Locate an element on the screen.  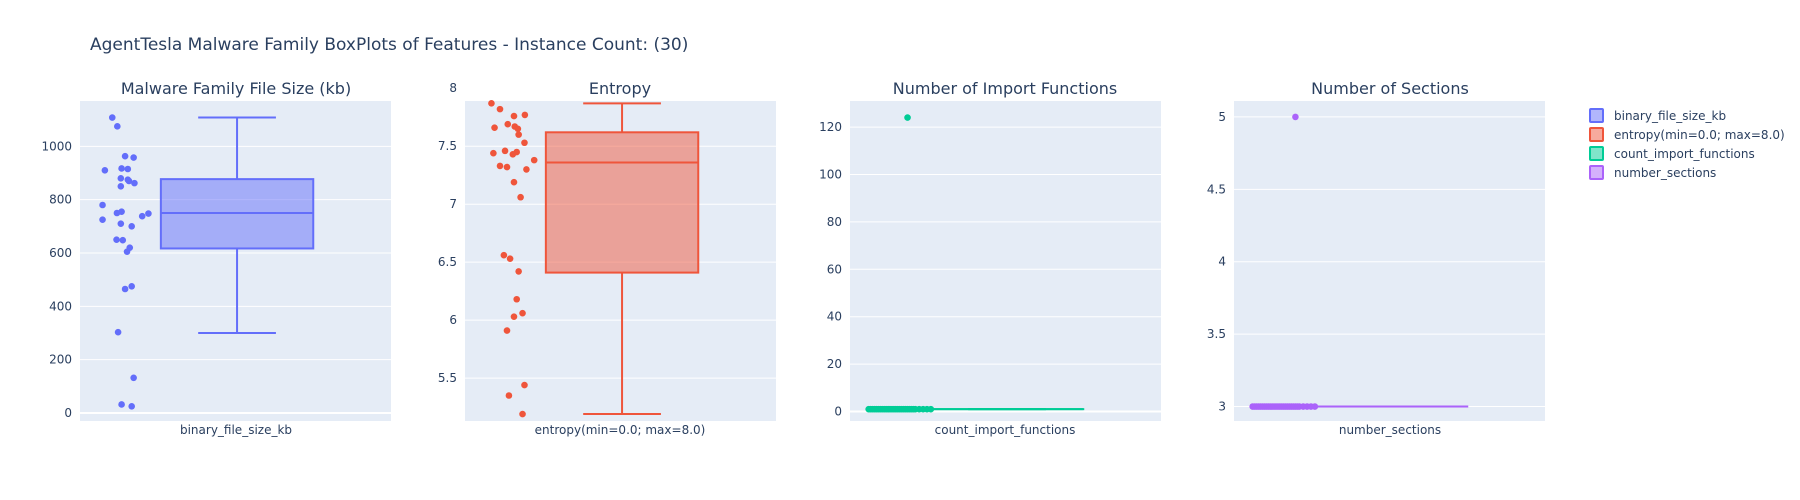
y-tick-label: 600 is located at coordinates (60, 253).